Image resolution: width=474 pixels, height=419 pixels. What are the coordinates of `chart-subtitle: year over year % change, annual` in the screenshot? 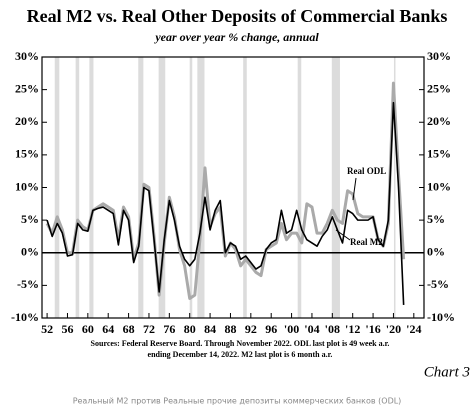 It's located at (236, 37).